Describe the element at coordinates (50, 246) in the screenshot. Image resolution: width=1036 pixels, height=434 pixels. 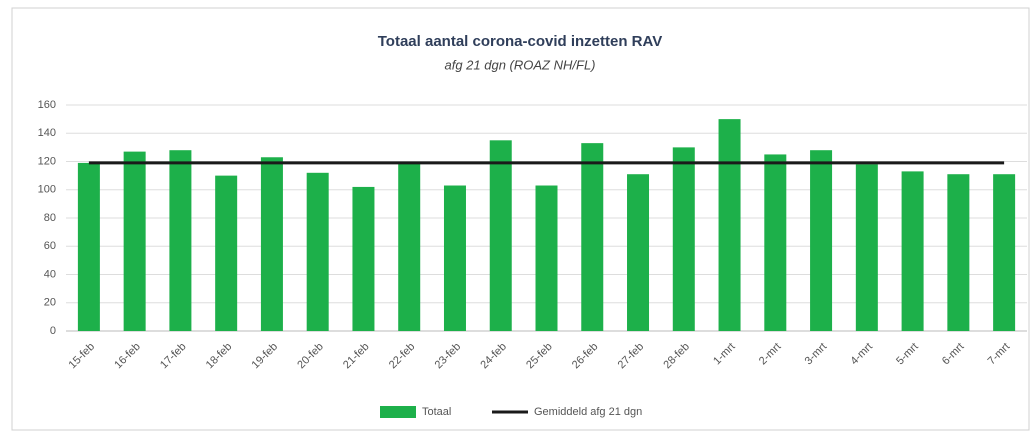
I see `y-tick-label: 60` at that location.